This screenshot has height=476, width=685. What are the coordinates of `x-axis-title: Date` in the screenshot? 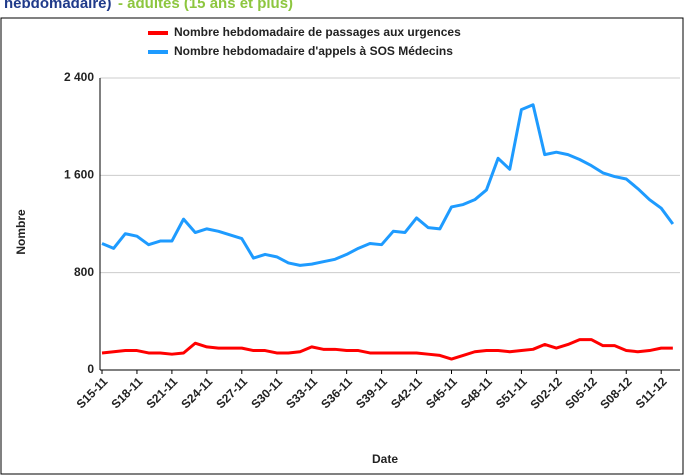 It's located at (385, 459).